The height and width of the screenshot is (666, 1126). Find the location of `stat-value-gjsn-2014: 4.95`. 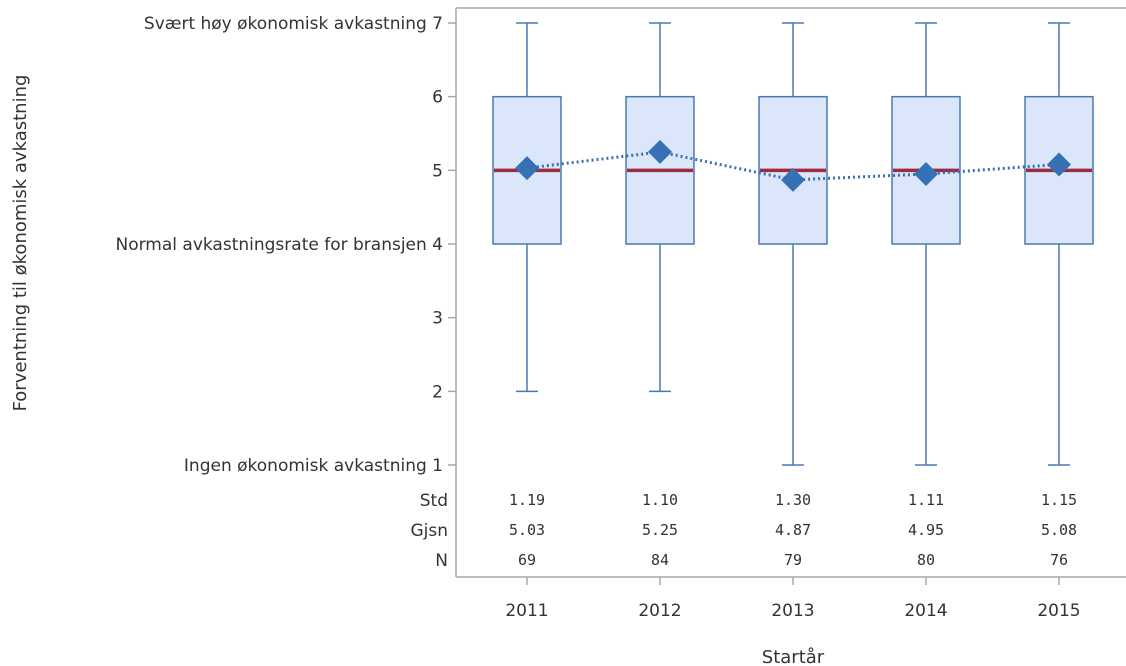

stat-value-gjsn-2014: 4.95 is located at coordinates (926, 530).